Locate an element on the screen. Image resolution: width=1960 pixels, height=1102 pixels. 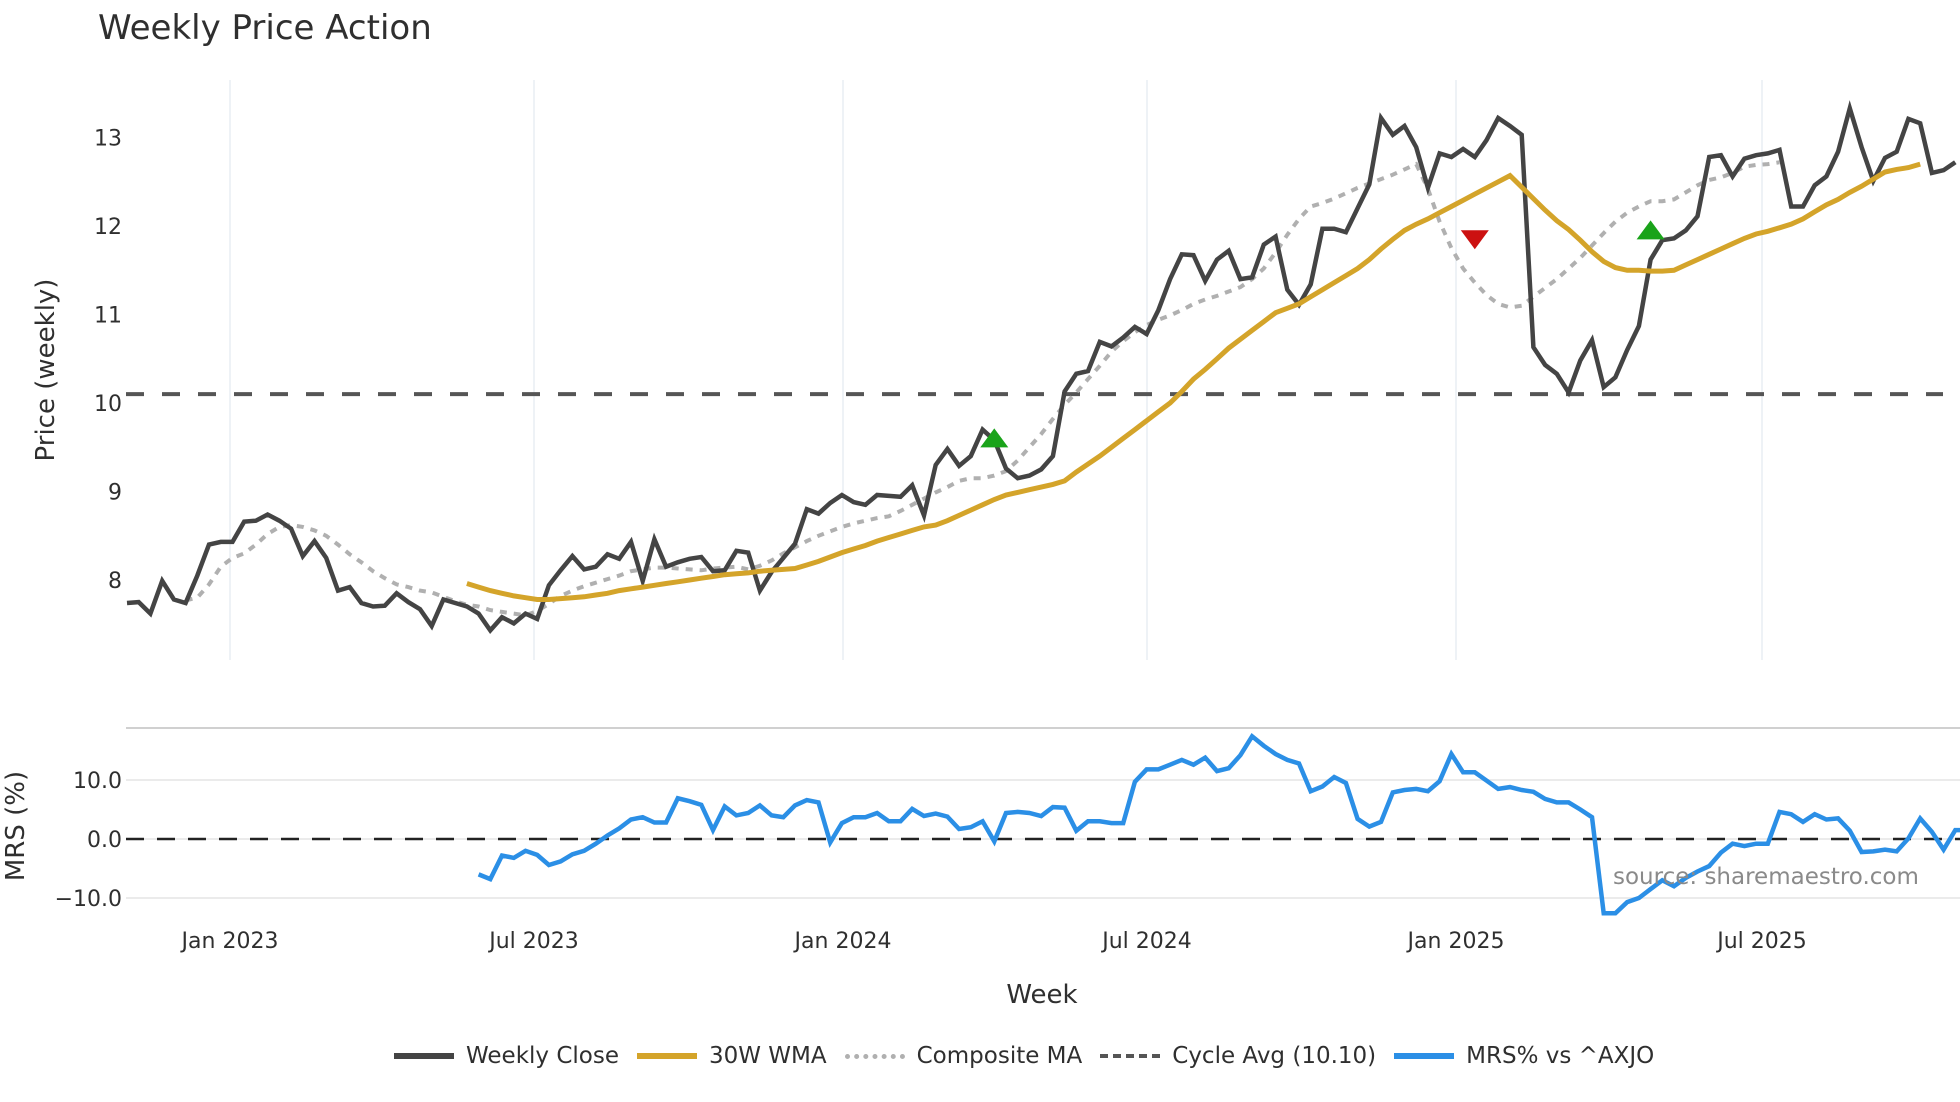
mrs-line is located at coordinates (1218, 824).